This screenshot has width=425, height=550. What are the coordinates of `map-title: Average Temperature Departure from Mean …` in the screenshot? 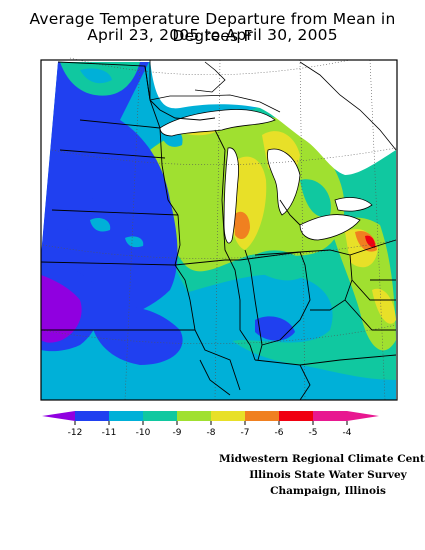 It's located at (212, 27).